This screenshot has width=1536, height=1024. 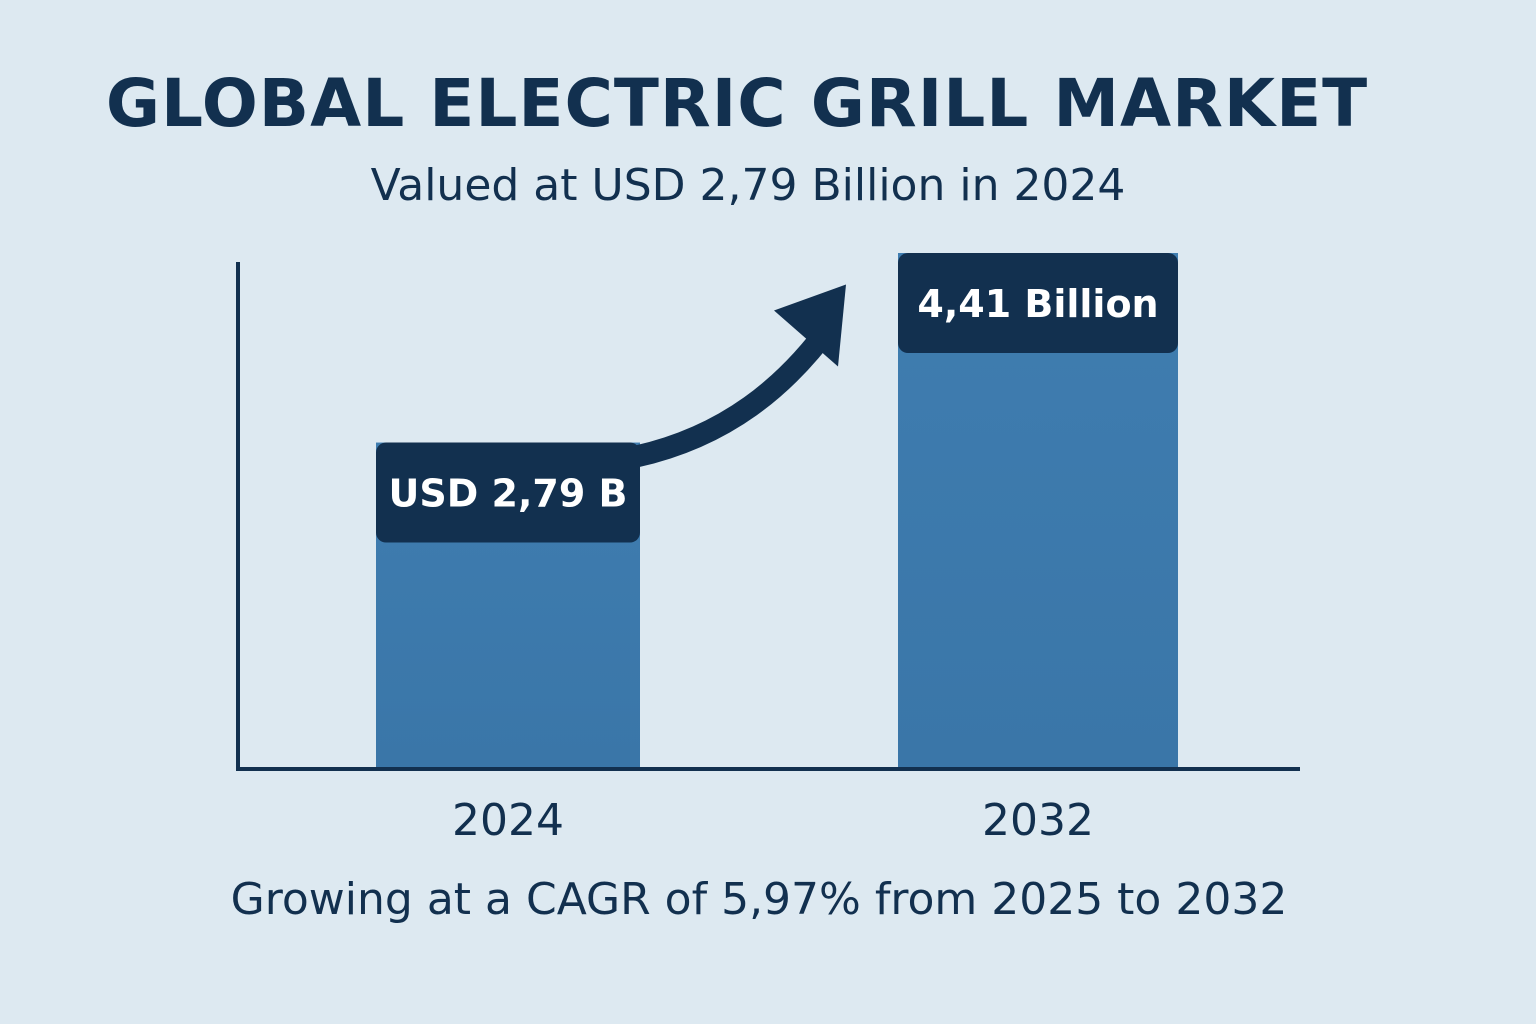 I want to click on x-tick-label-2024: 2024, so click(x=508, y=820).